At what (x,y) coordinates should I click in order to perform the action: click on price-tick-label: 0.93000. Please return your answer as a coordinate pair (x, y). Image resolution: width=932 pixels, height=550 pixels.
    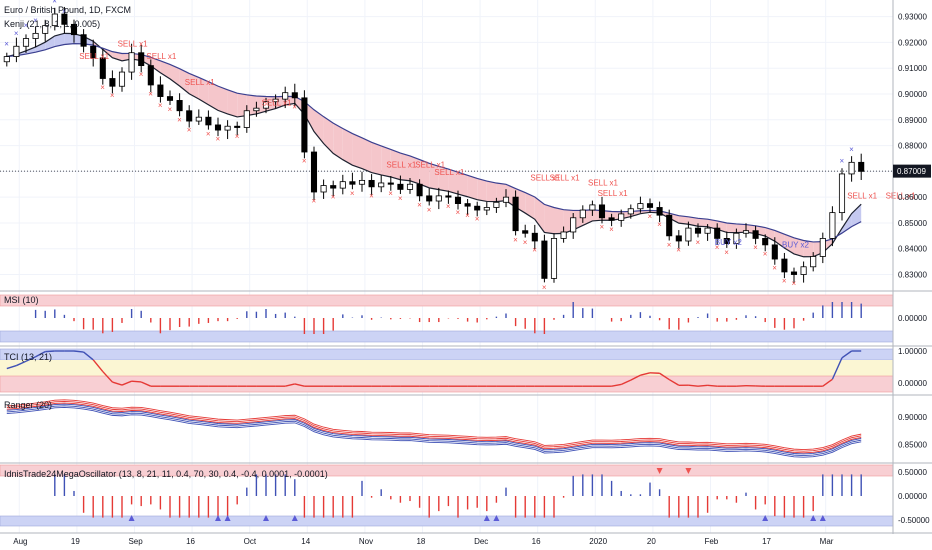
    Looking at the image, I should click on (912, 17).